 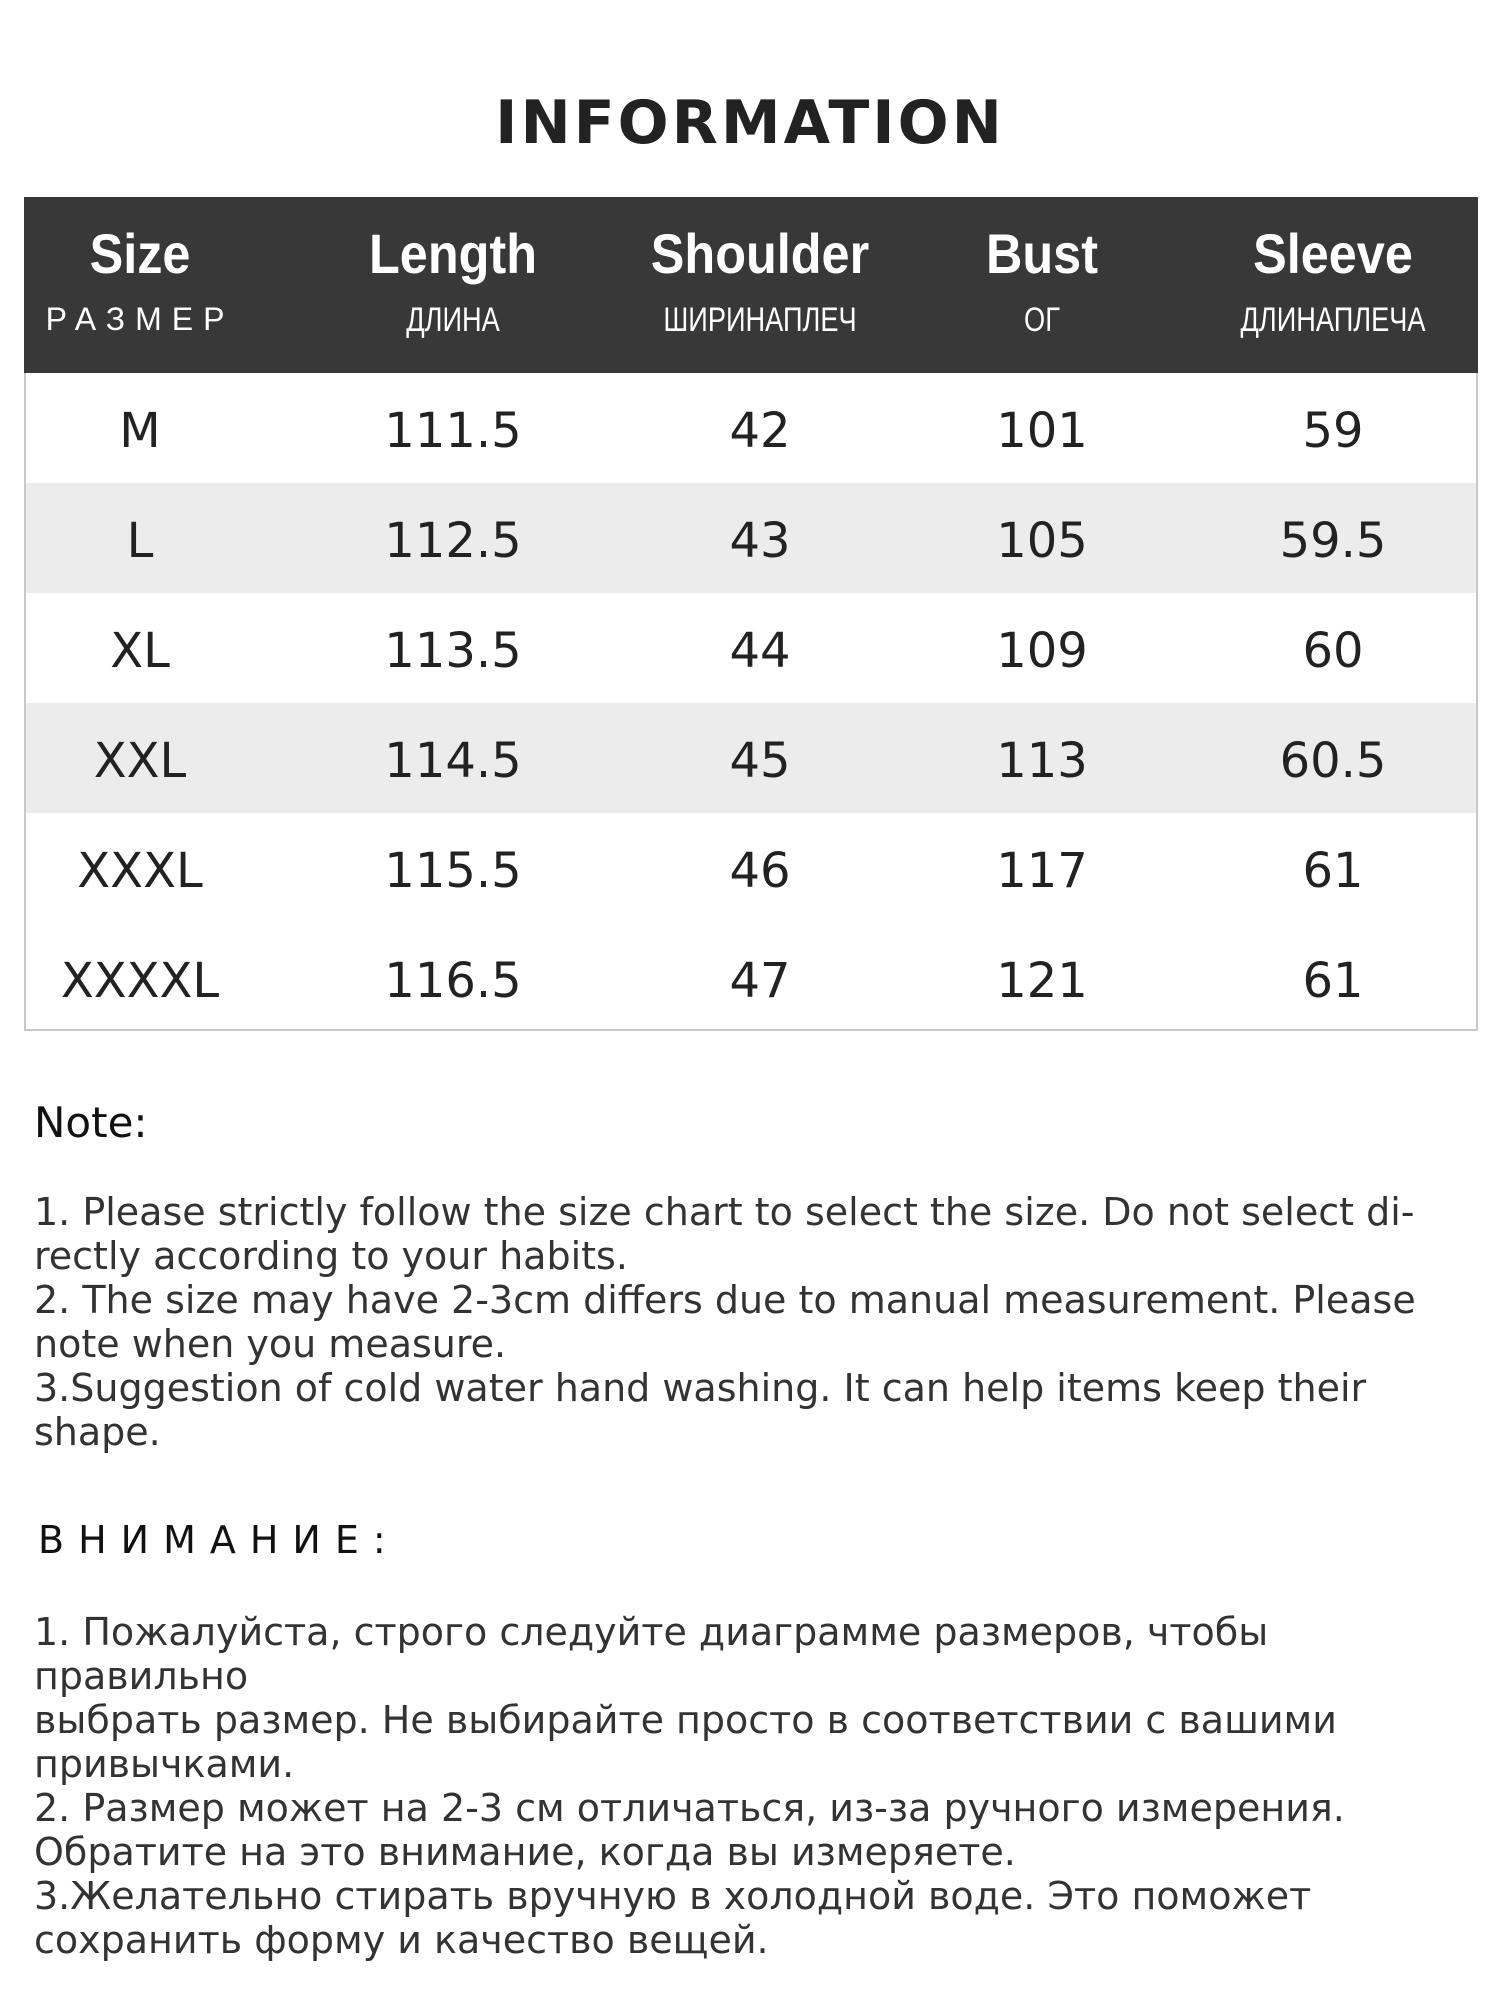 I want to click on table-cell: 42, so click(x=760, y=431).